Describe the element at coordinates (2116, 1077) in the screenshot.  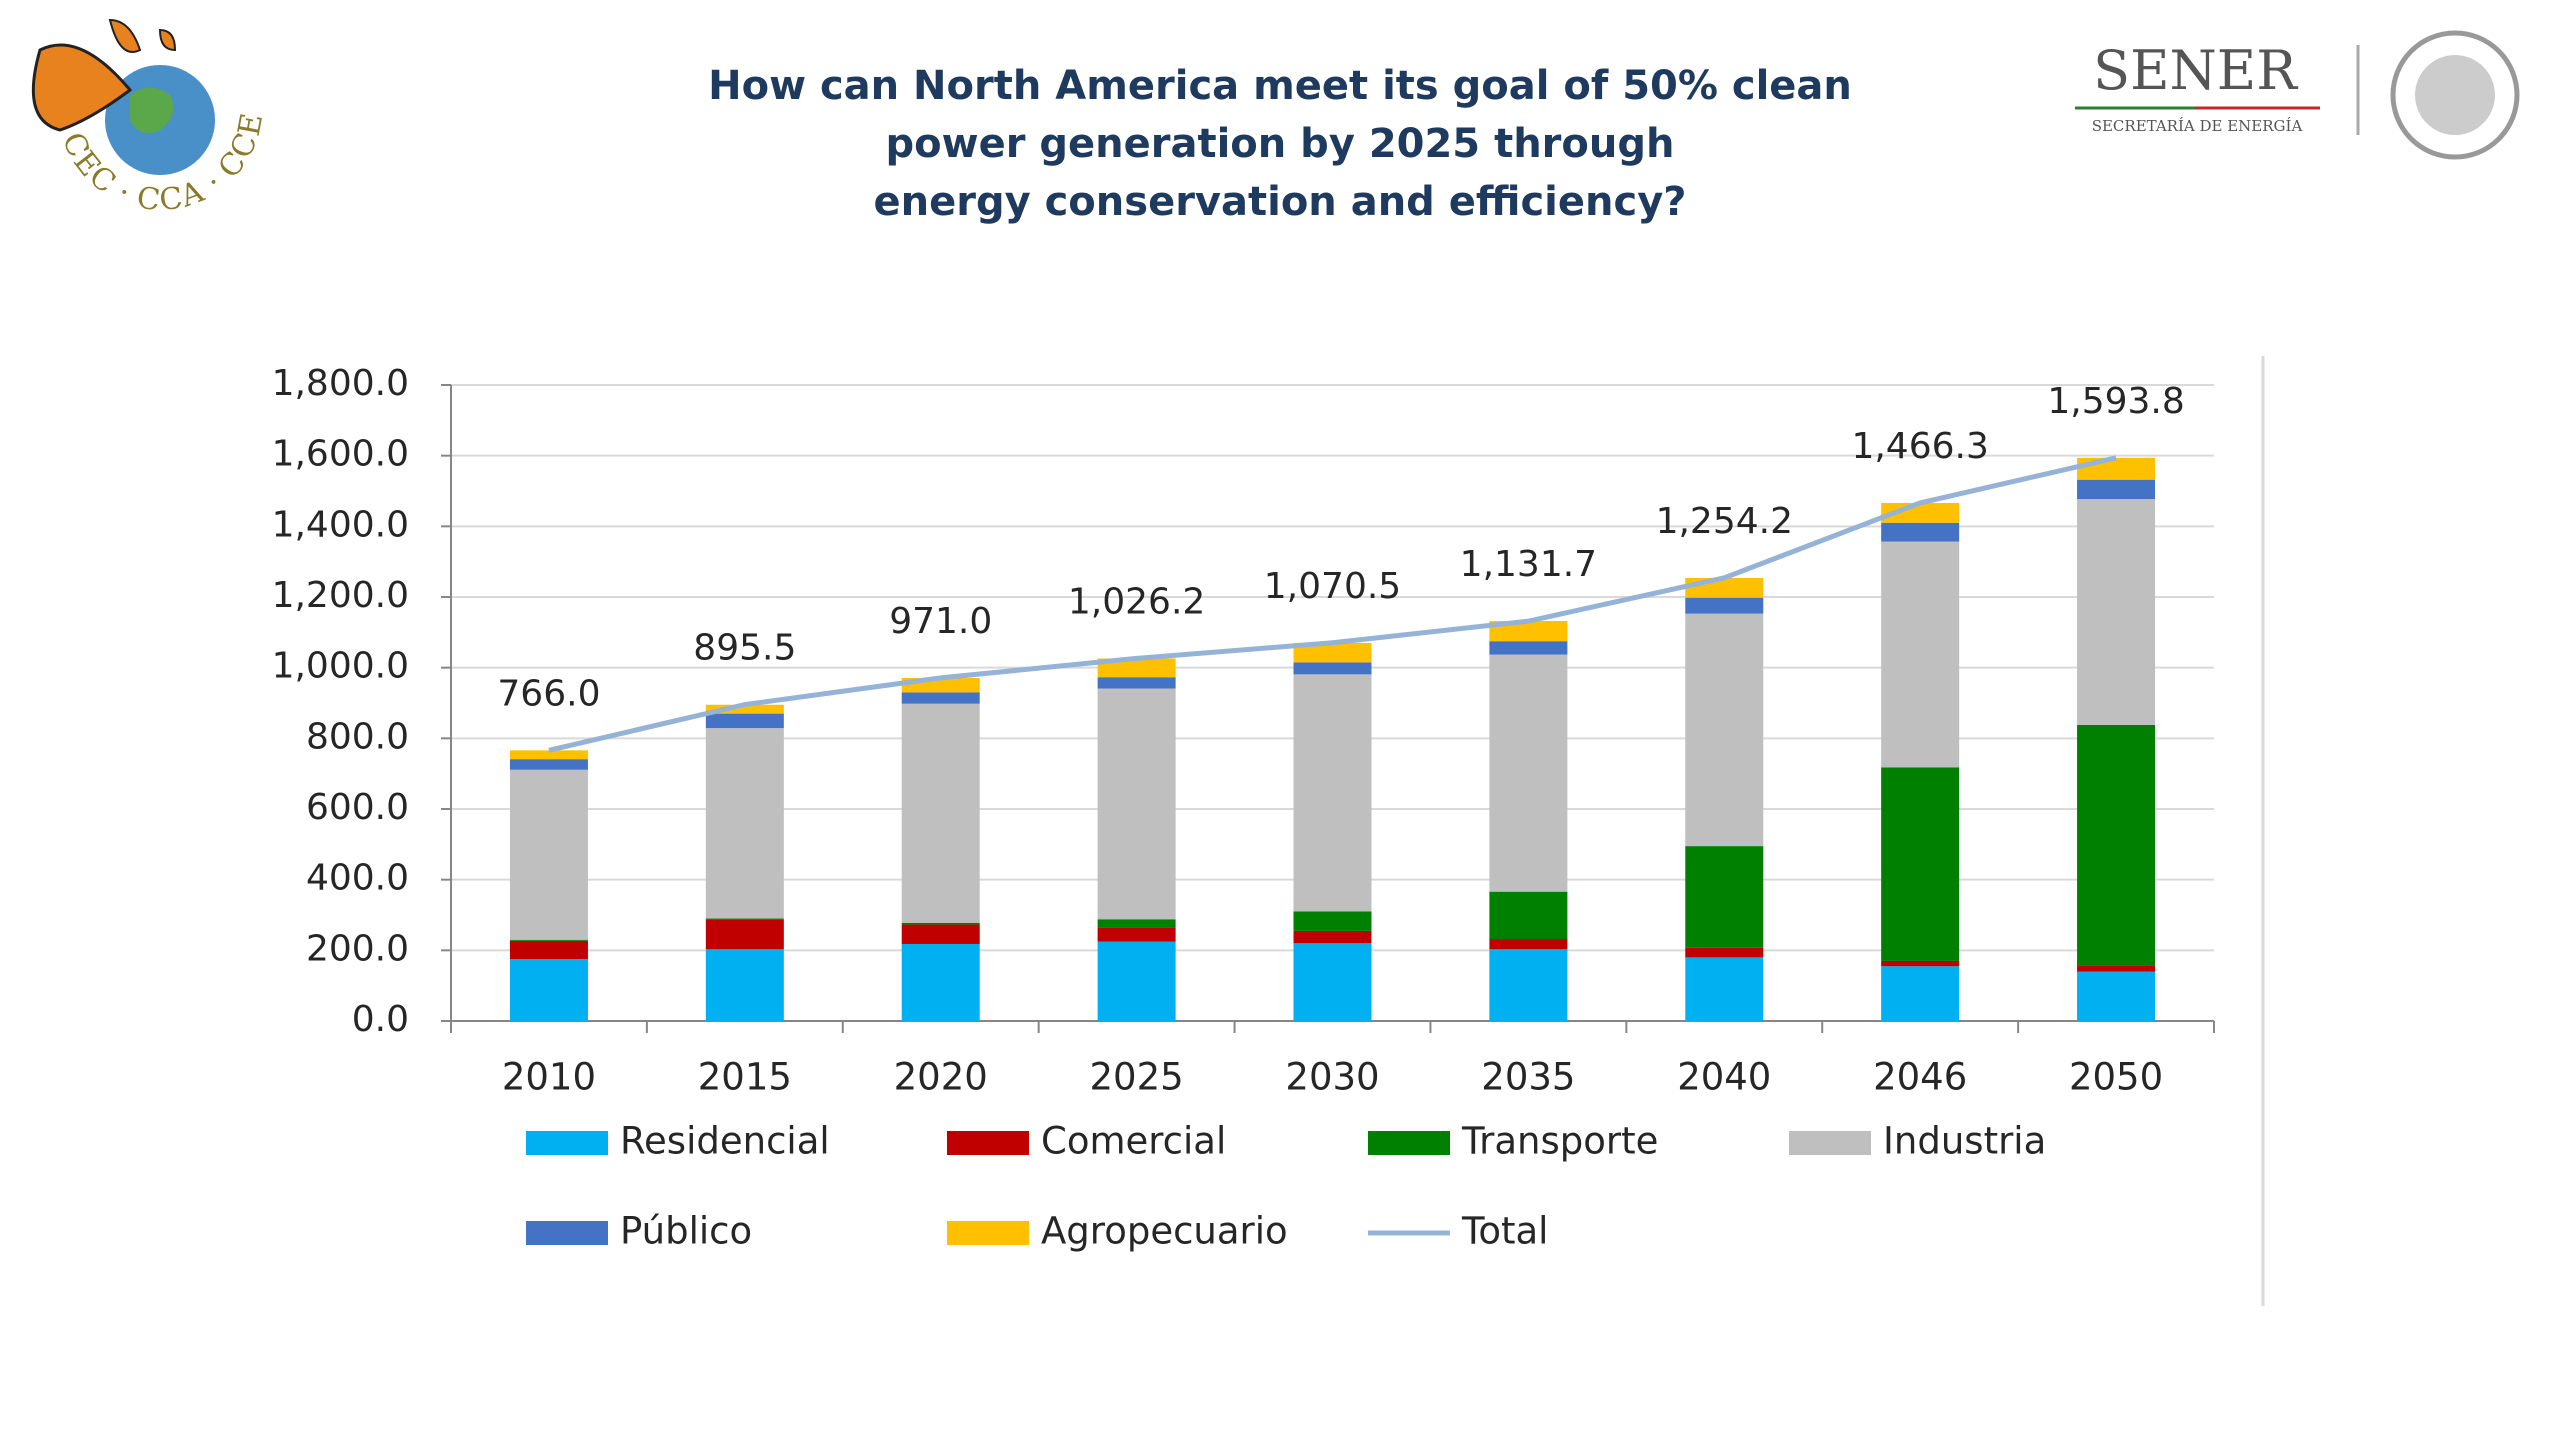
I see `x-tick-label: 2050` at that location.